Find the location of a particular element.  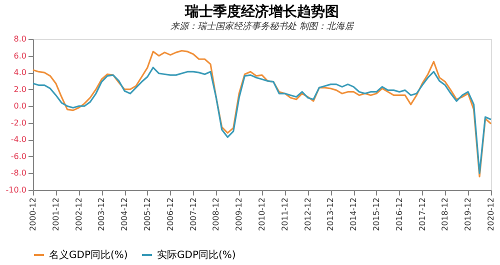

x-tick-label: 2016-12 is located at coordinates (399, 214).